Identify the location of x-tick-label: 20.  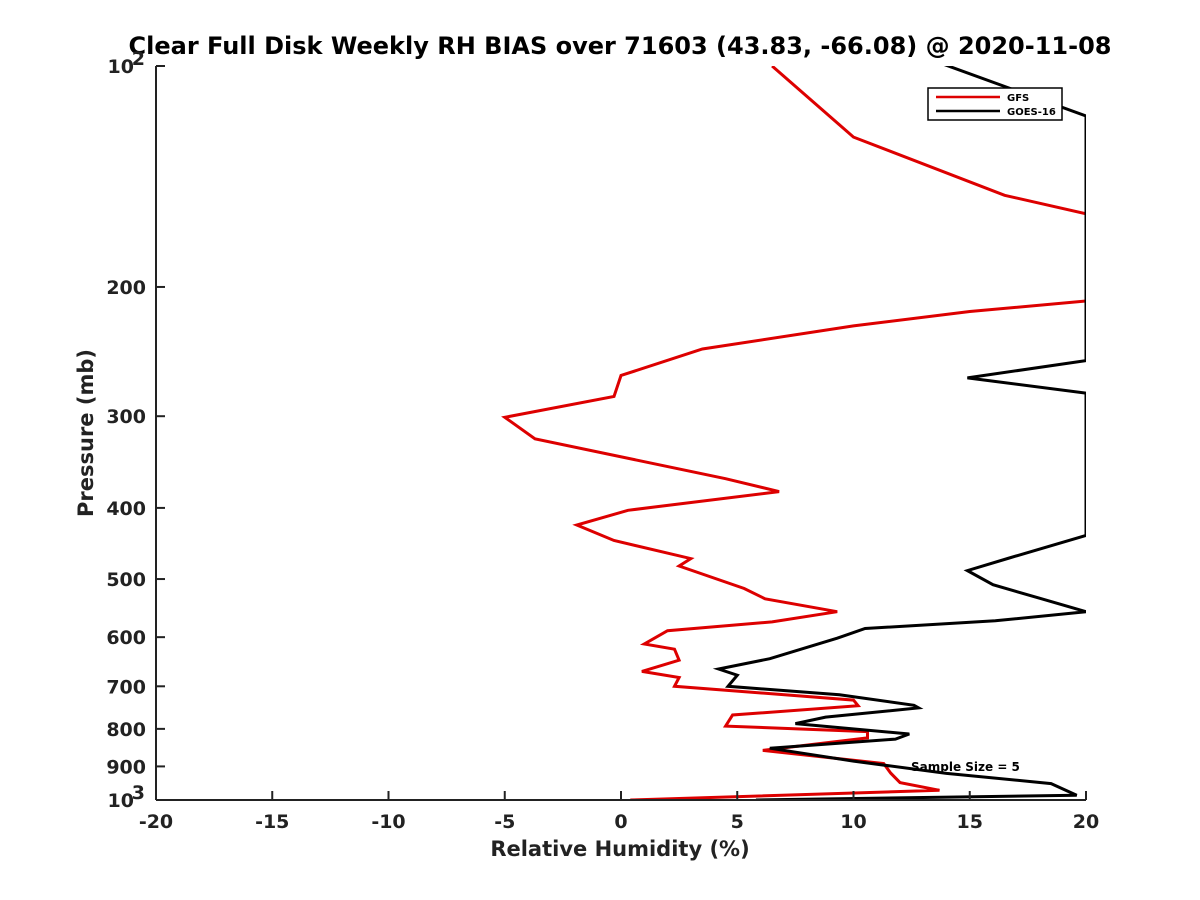
(1086, 822).